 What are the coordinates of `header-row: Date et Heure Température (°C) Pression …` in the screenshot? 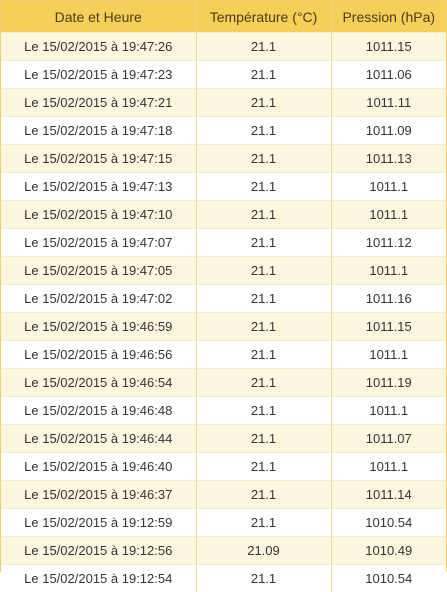 It's located at (223, 17).